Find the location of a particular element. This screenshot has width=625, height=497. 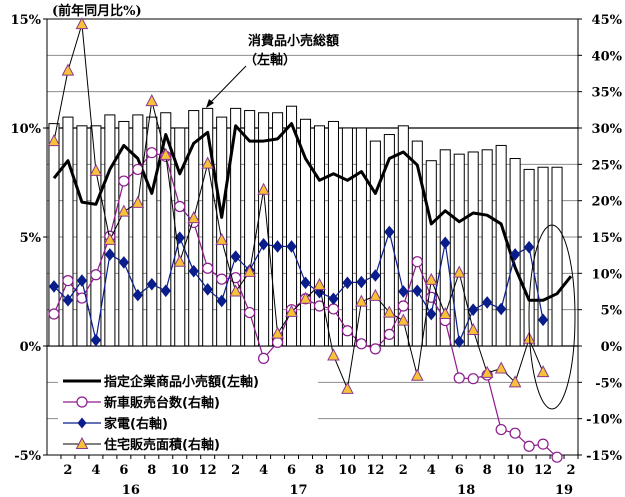

right-tick-label: 30% is located at coordinates (607, 129).